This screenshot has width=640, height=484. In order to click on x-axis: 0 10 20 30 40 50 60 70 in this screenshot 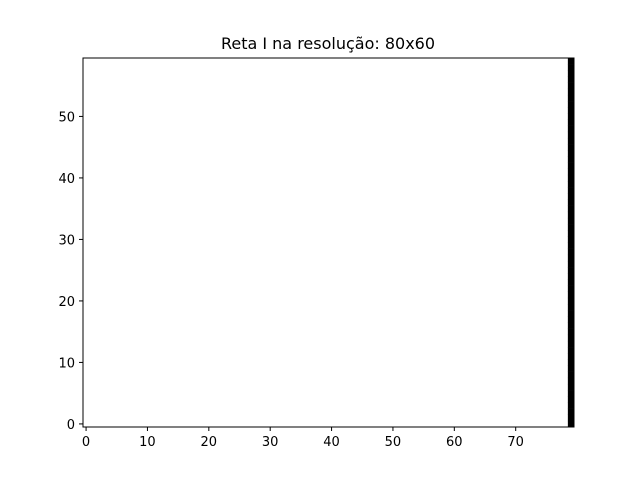, I will do `click(303, 438)`.